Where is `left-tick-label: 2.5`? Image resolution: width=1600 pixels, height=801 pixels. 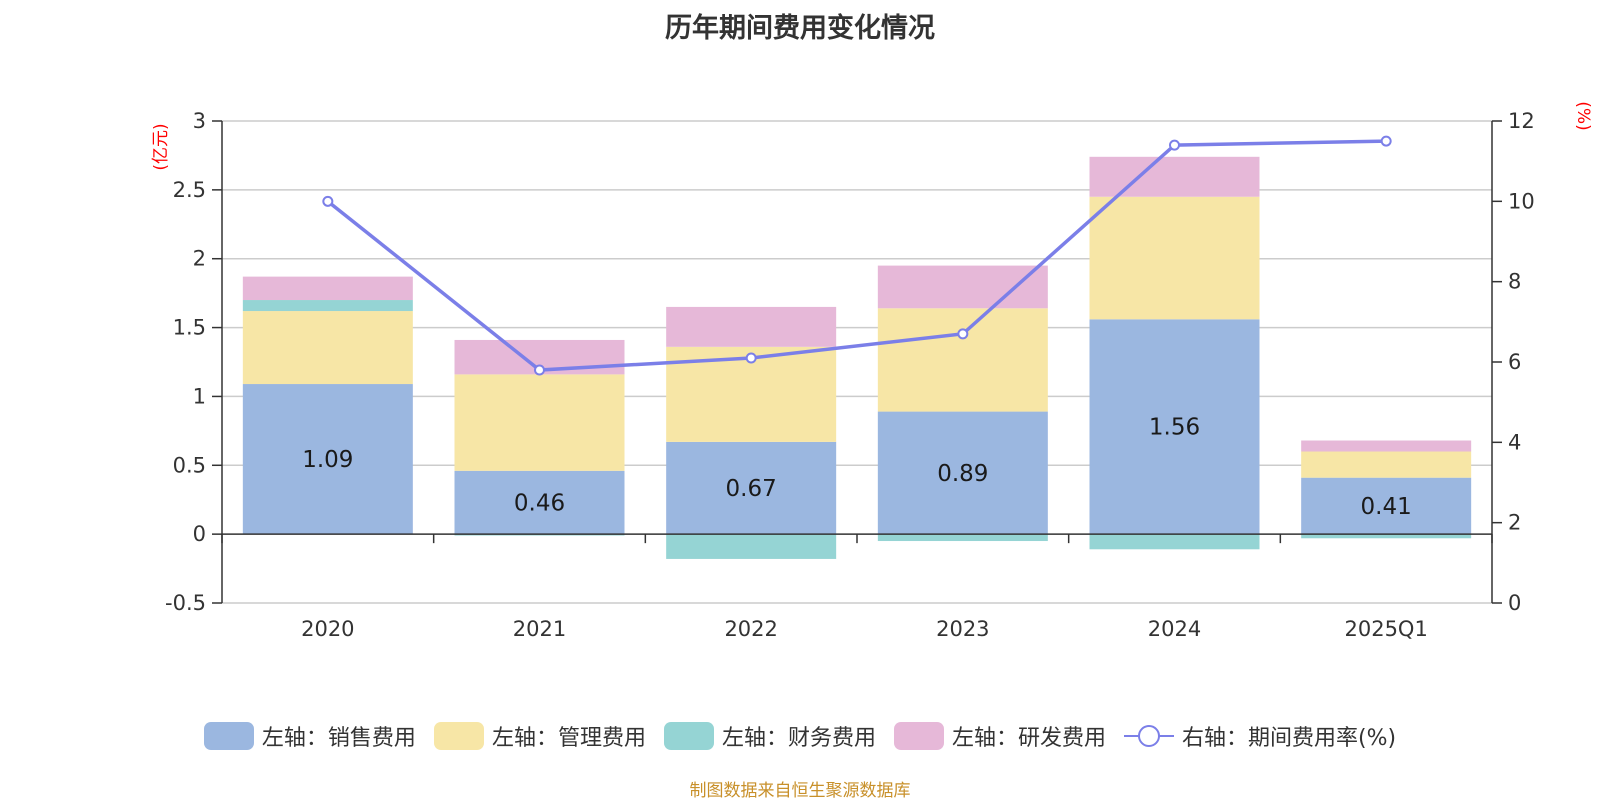 left-tick-label: 2.5 is located at coordinates (189, 190).